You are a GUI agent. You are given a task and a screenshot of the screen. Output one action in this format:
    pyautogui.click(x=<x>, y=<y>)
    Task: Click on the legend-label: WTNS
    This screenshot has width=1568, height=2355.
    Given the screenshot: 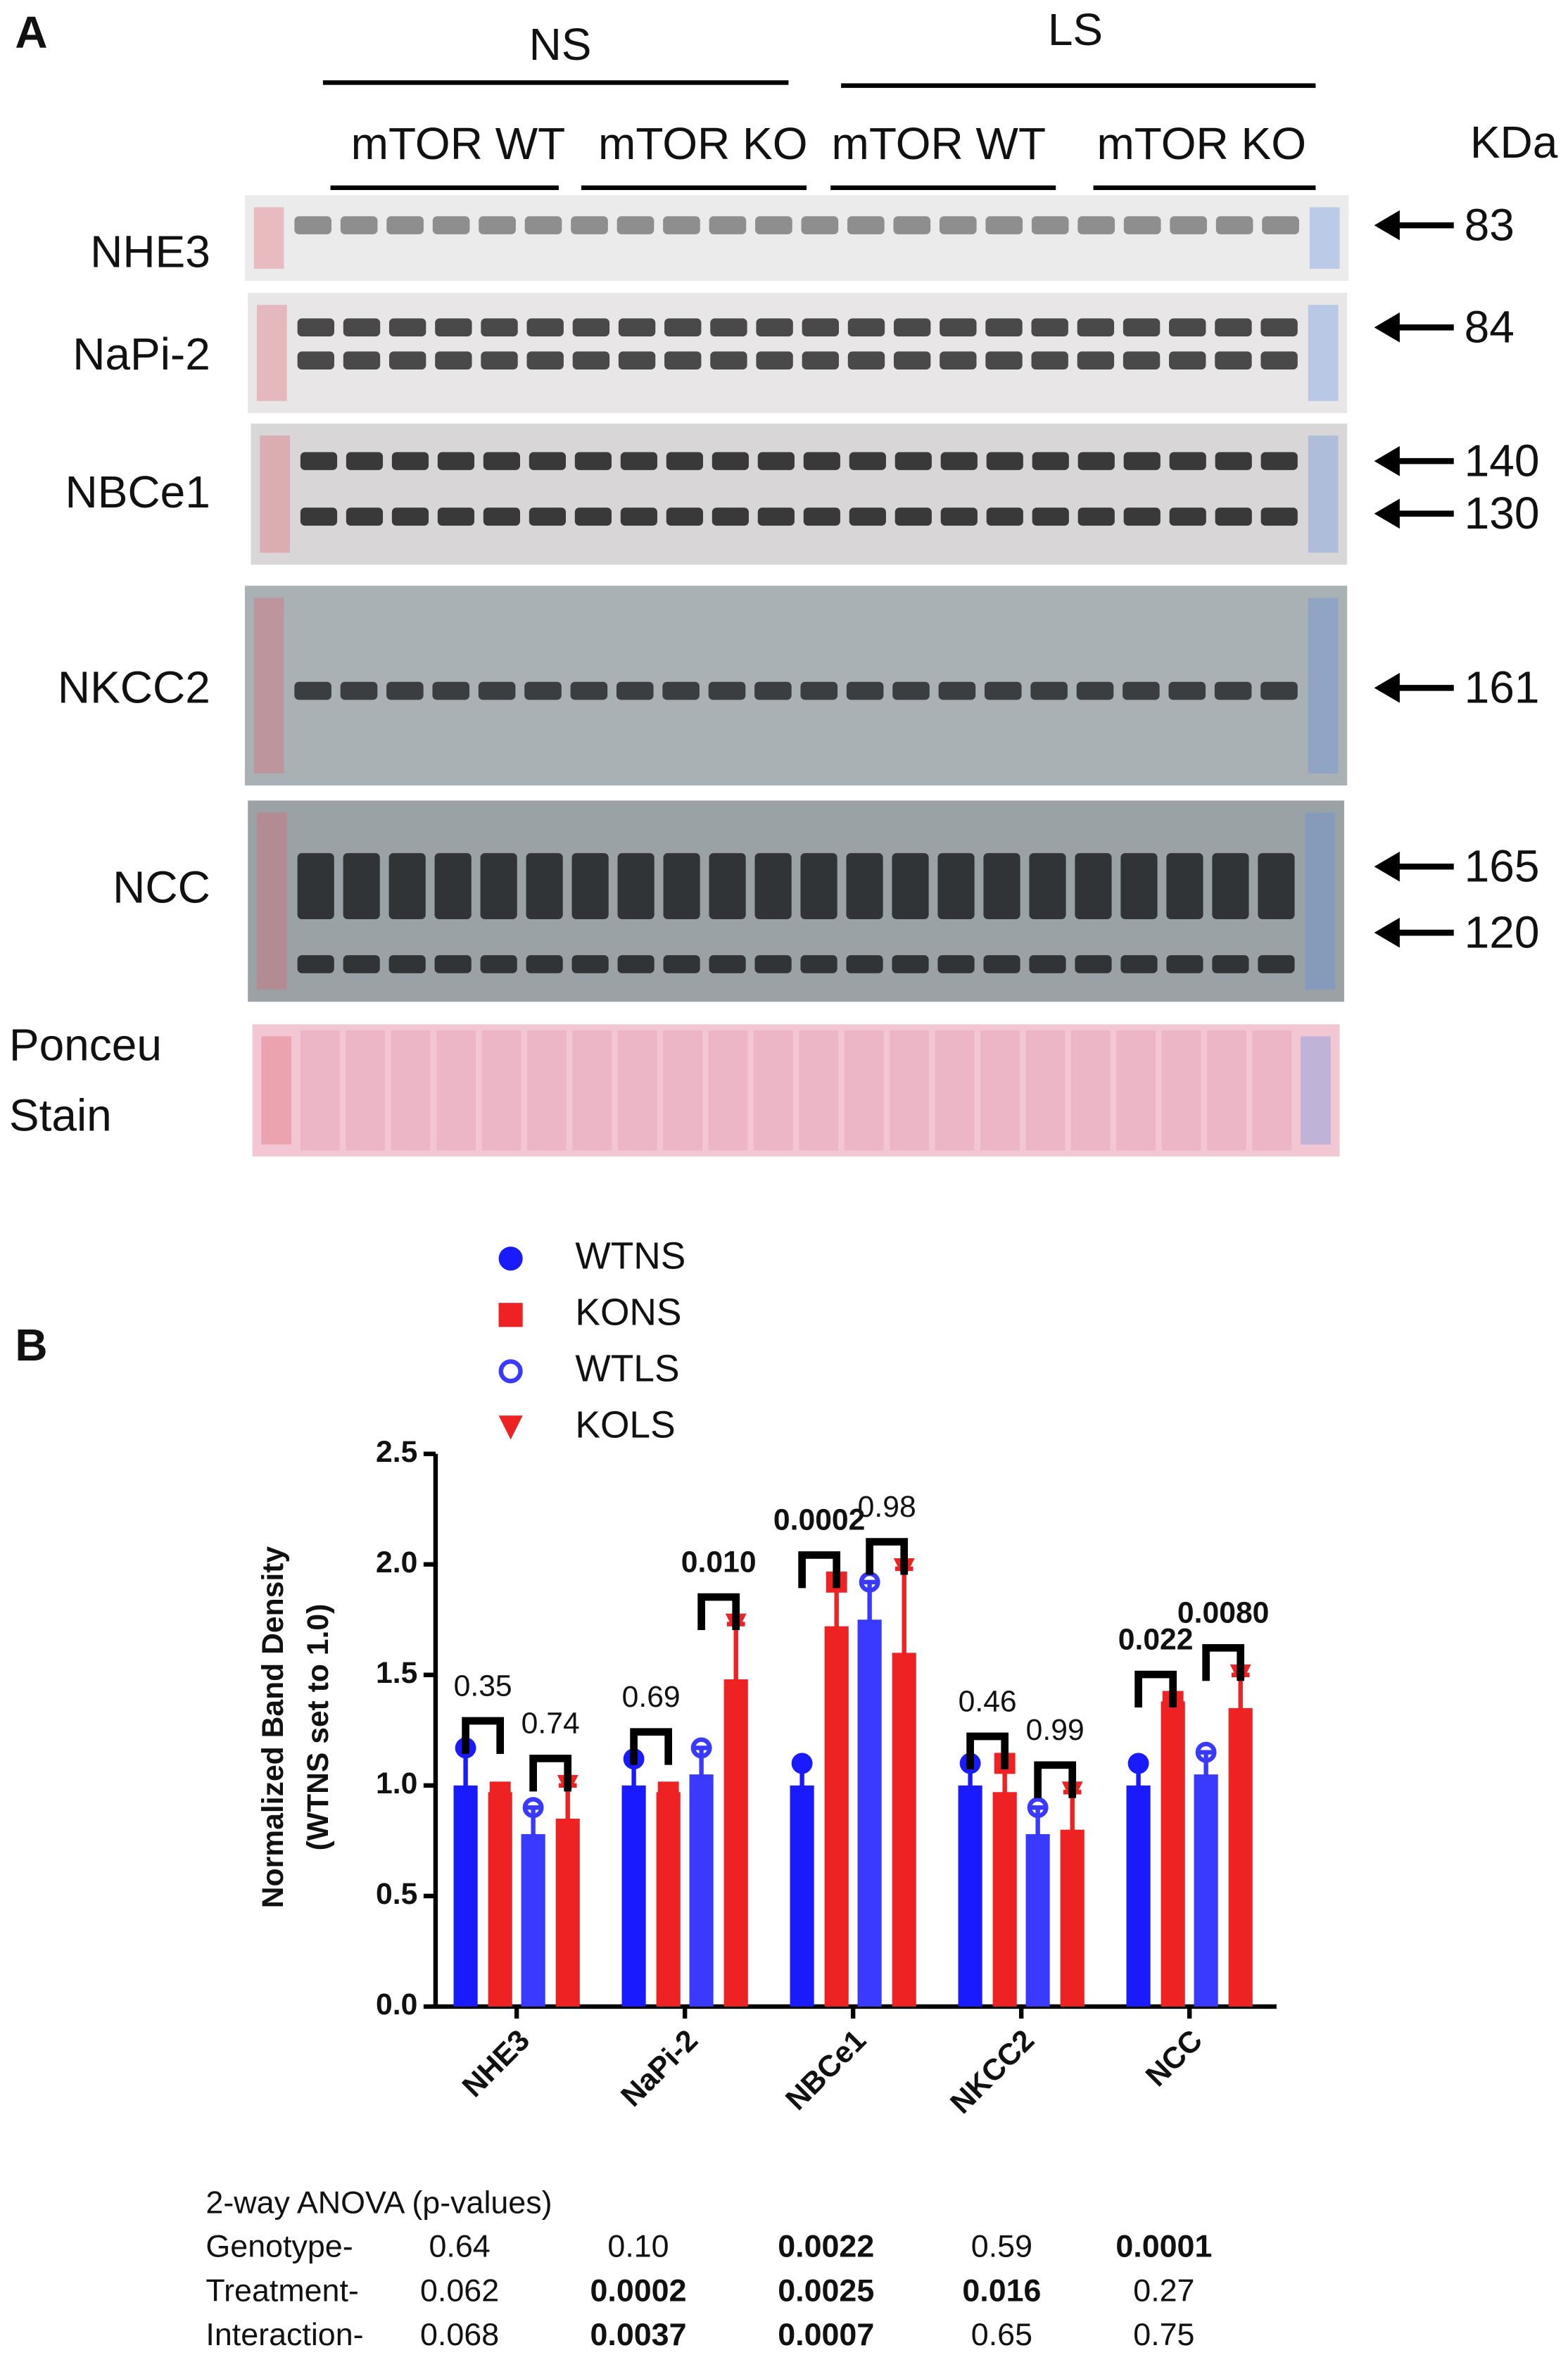 What is the action you would take?
    pyautogui.click(x=630, y=1256)
    